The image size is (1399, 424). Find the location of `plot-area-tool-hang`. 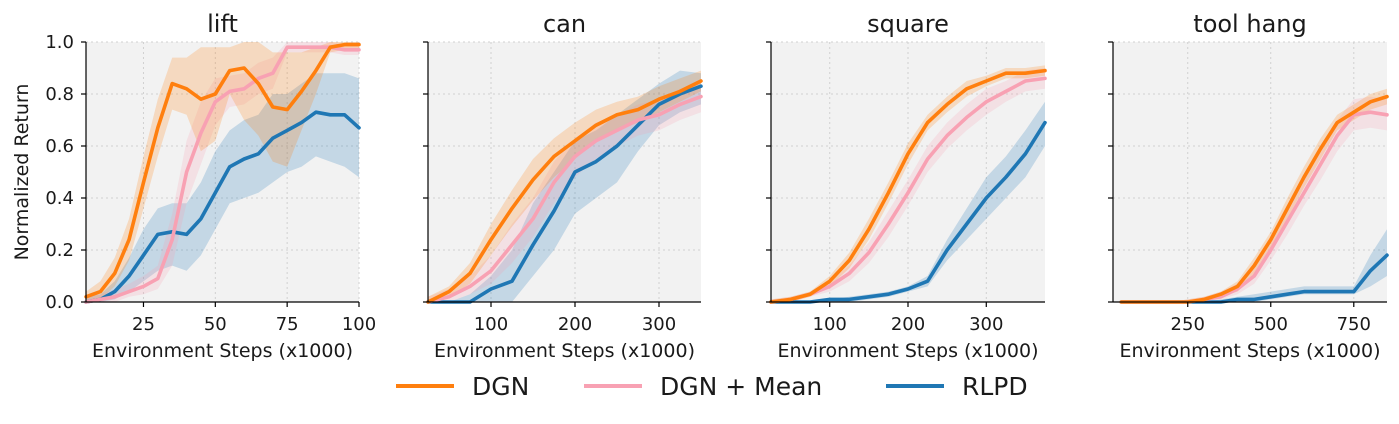

plot-area-tool-hang is located at coordinates (1250, 172).